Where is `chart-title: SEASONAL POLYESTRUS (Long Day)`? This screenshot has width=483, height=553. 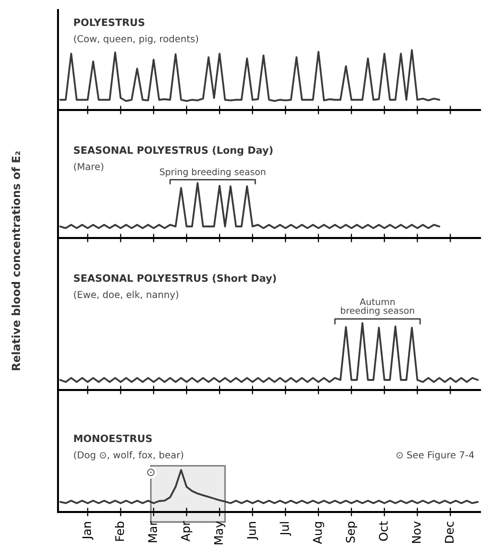 chart-title: SEASONAL POLYESTRUS (Long Day) is located at coordinates (173, 151).